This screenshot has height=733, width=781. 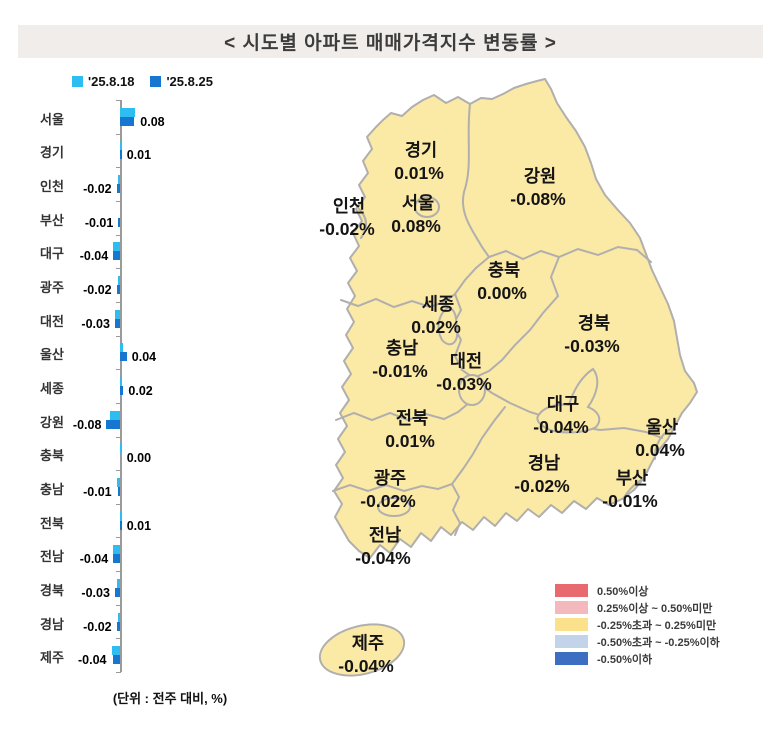 I want to click on category-label: 경기, so click(x=52, y=153).